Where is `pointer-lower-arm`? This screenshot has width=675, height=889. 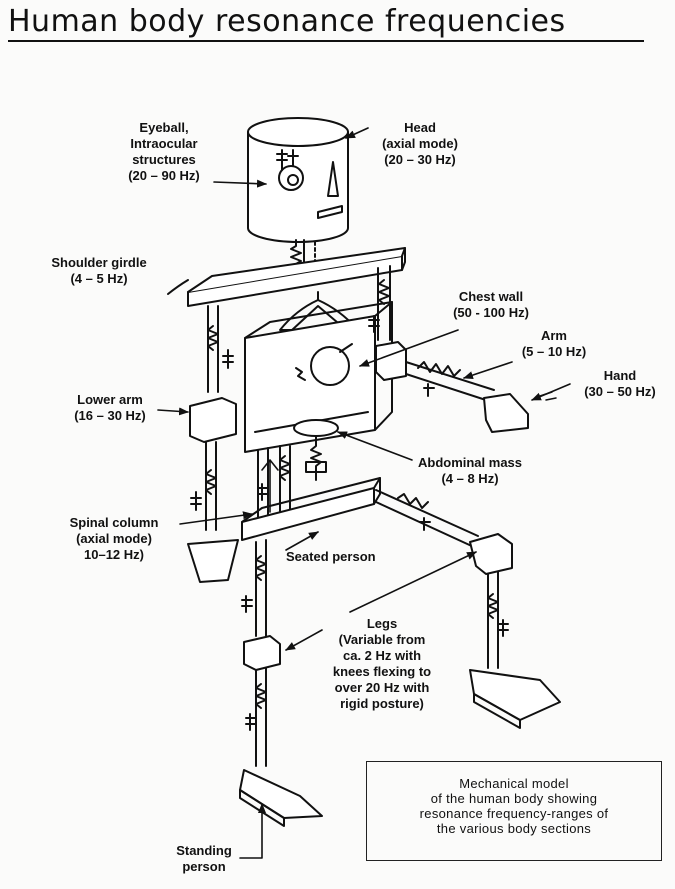
pointer-lower-arm is located at coordinates (173, 411).